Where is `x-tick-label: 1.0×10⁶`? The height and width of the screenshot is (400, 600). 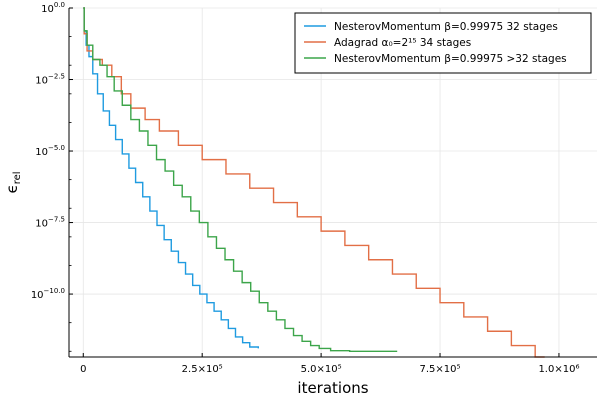
x-tick-label: 1.0×10⁶ is located at coordinates (558, 369).